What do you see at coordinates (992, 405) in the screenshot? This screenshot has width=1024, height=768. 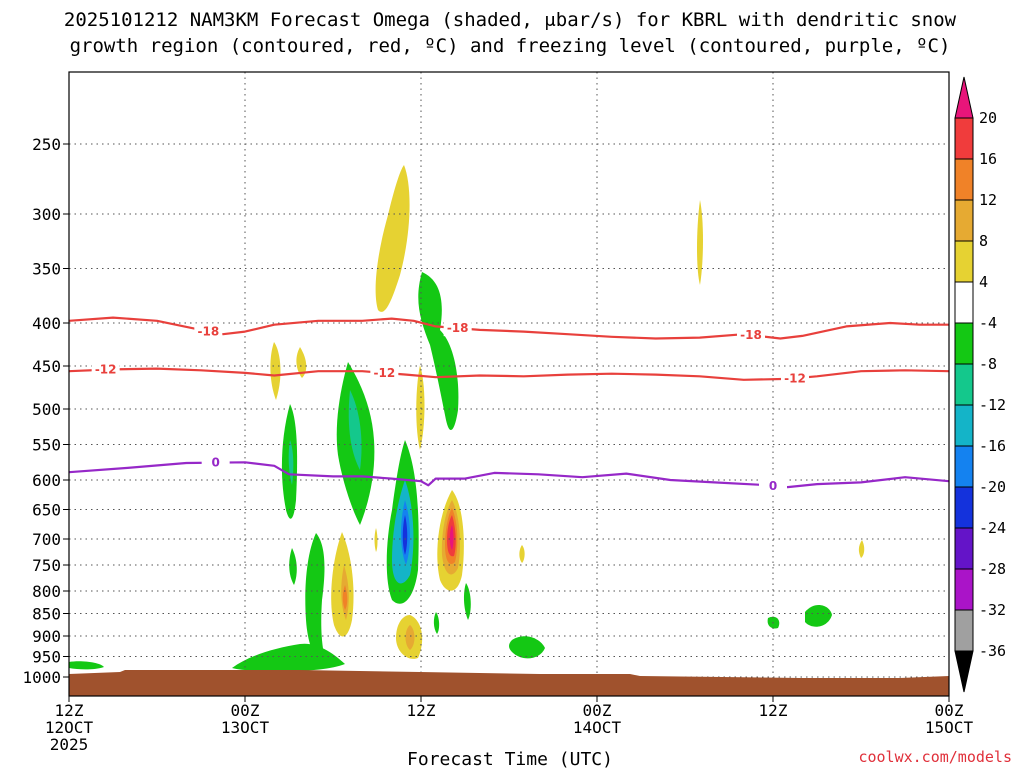 I see `colorbar-tick-7: -12` at bounding box center [992, 405].